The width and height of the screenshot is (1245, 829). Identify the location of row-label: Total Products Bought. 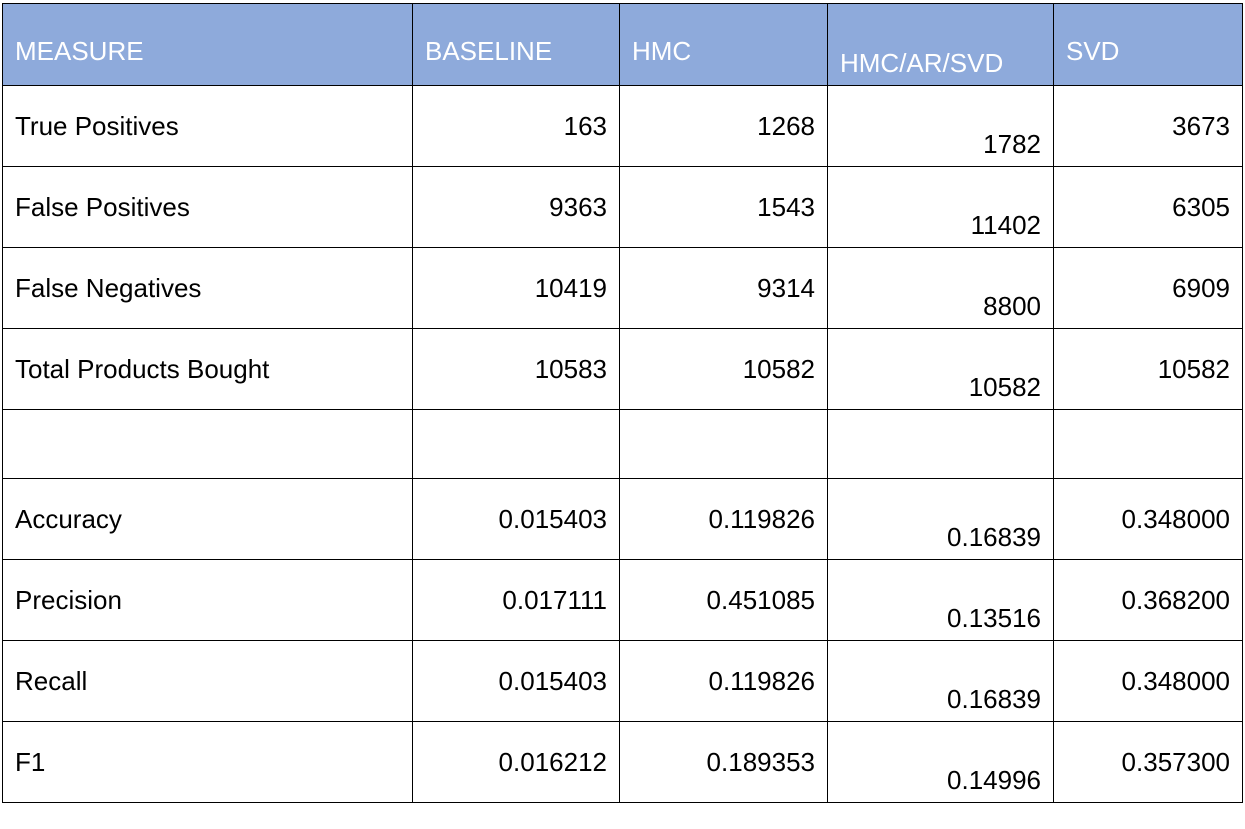
(207, 369).